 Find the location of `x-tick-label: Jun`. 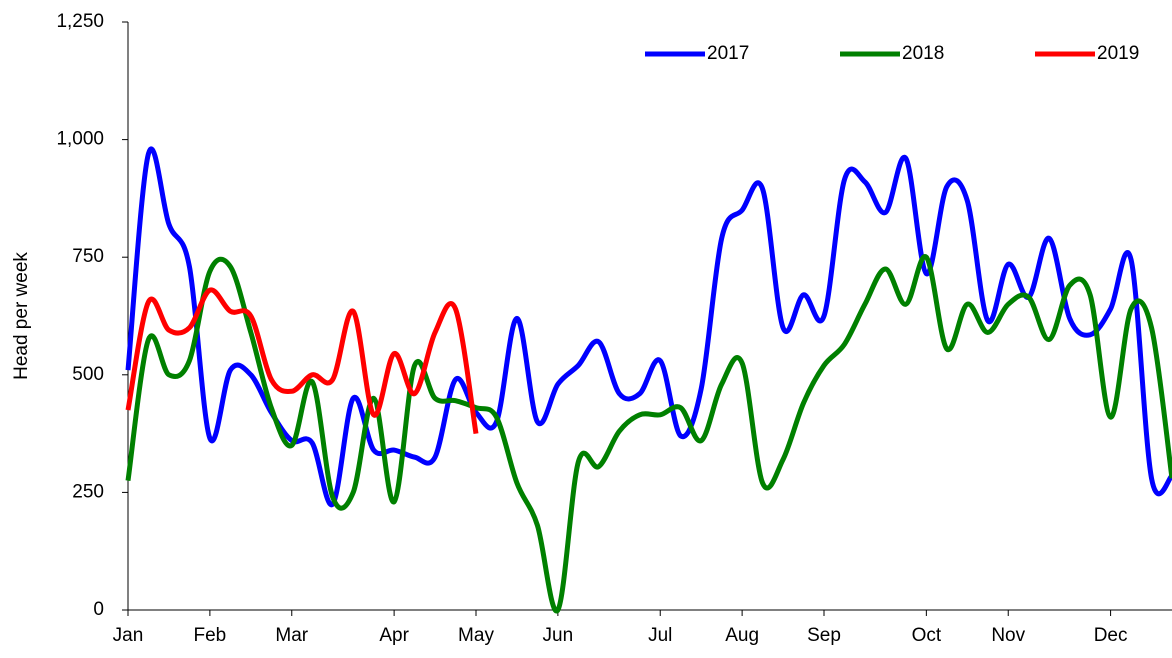

x-tick-label: Jun is located at coordinates (558, 635).